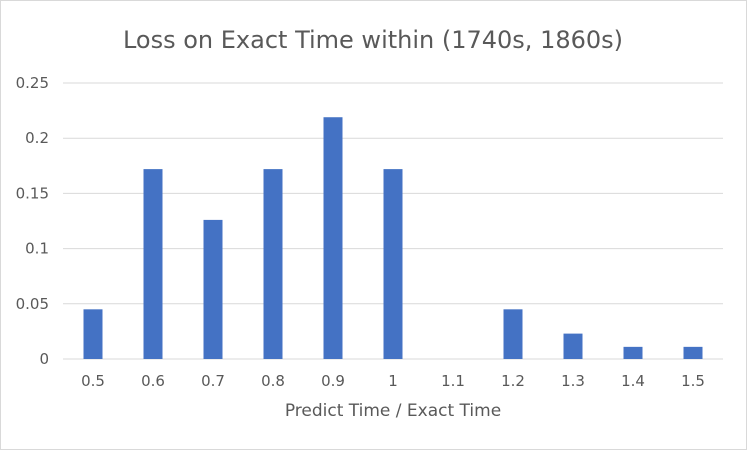 This screenshot has height=450, width=747. What do you see at coordinates (37, 138) in the screenshot?
I see `y-tick-label: 0.2` at bounding box center [37, 138].